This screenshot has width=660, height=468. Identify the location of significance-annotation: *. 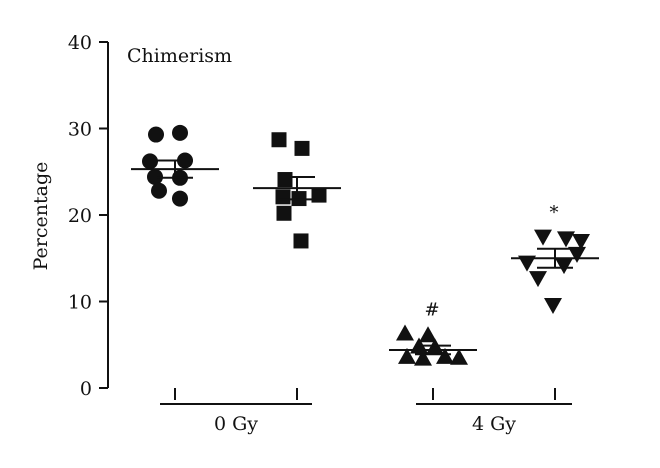
(554, 213).